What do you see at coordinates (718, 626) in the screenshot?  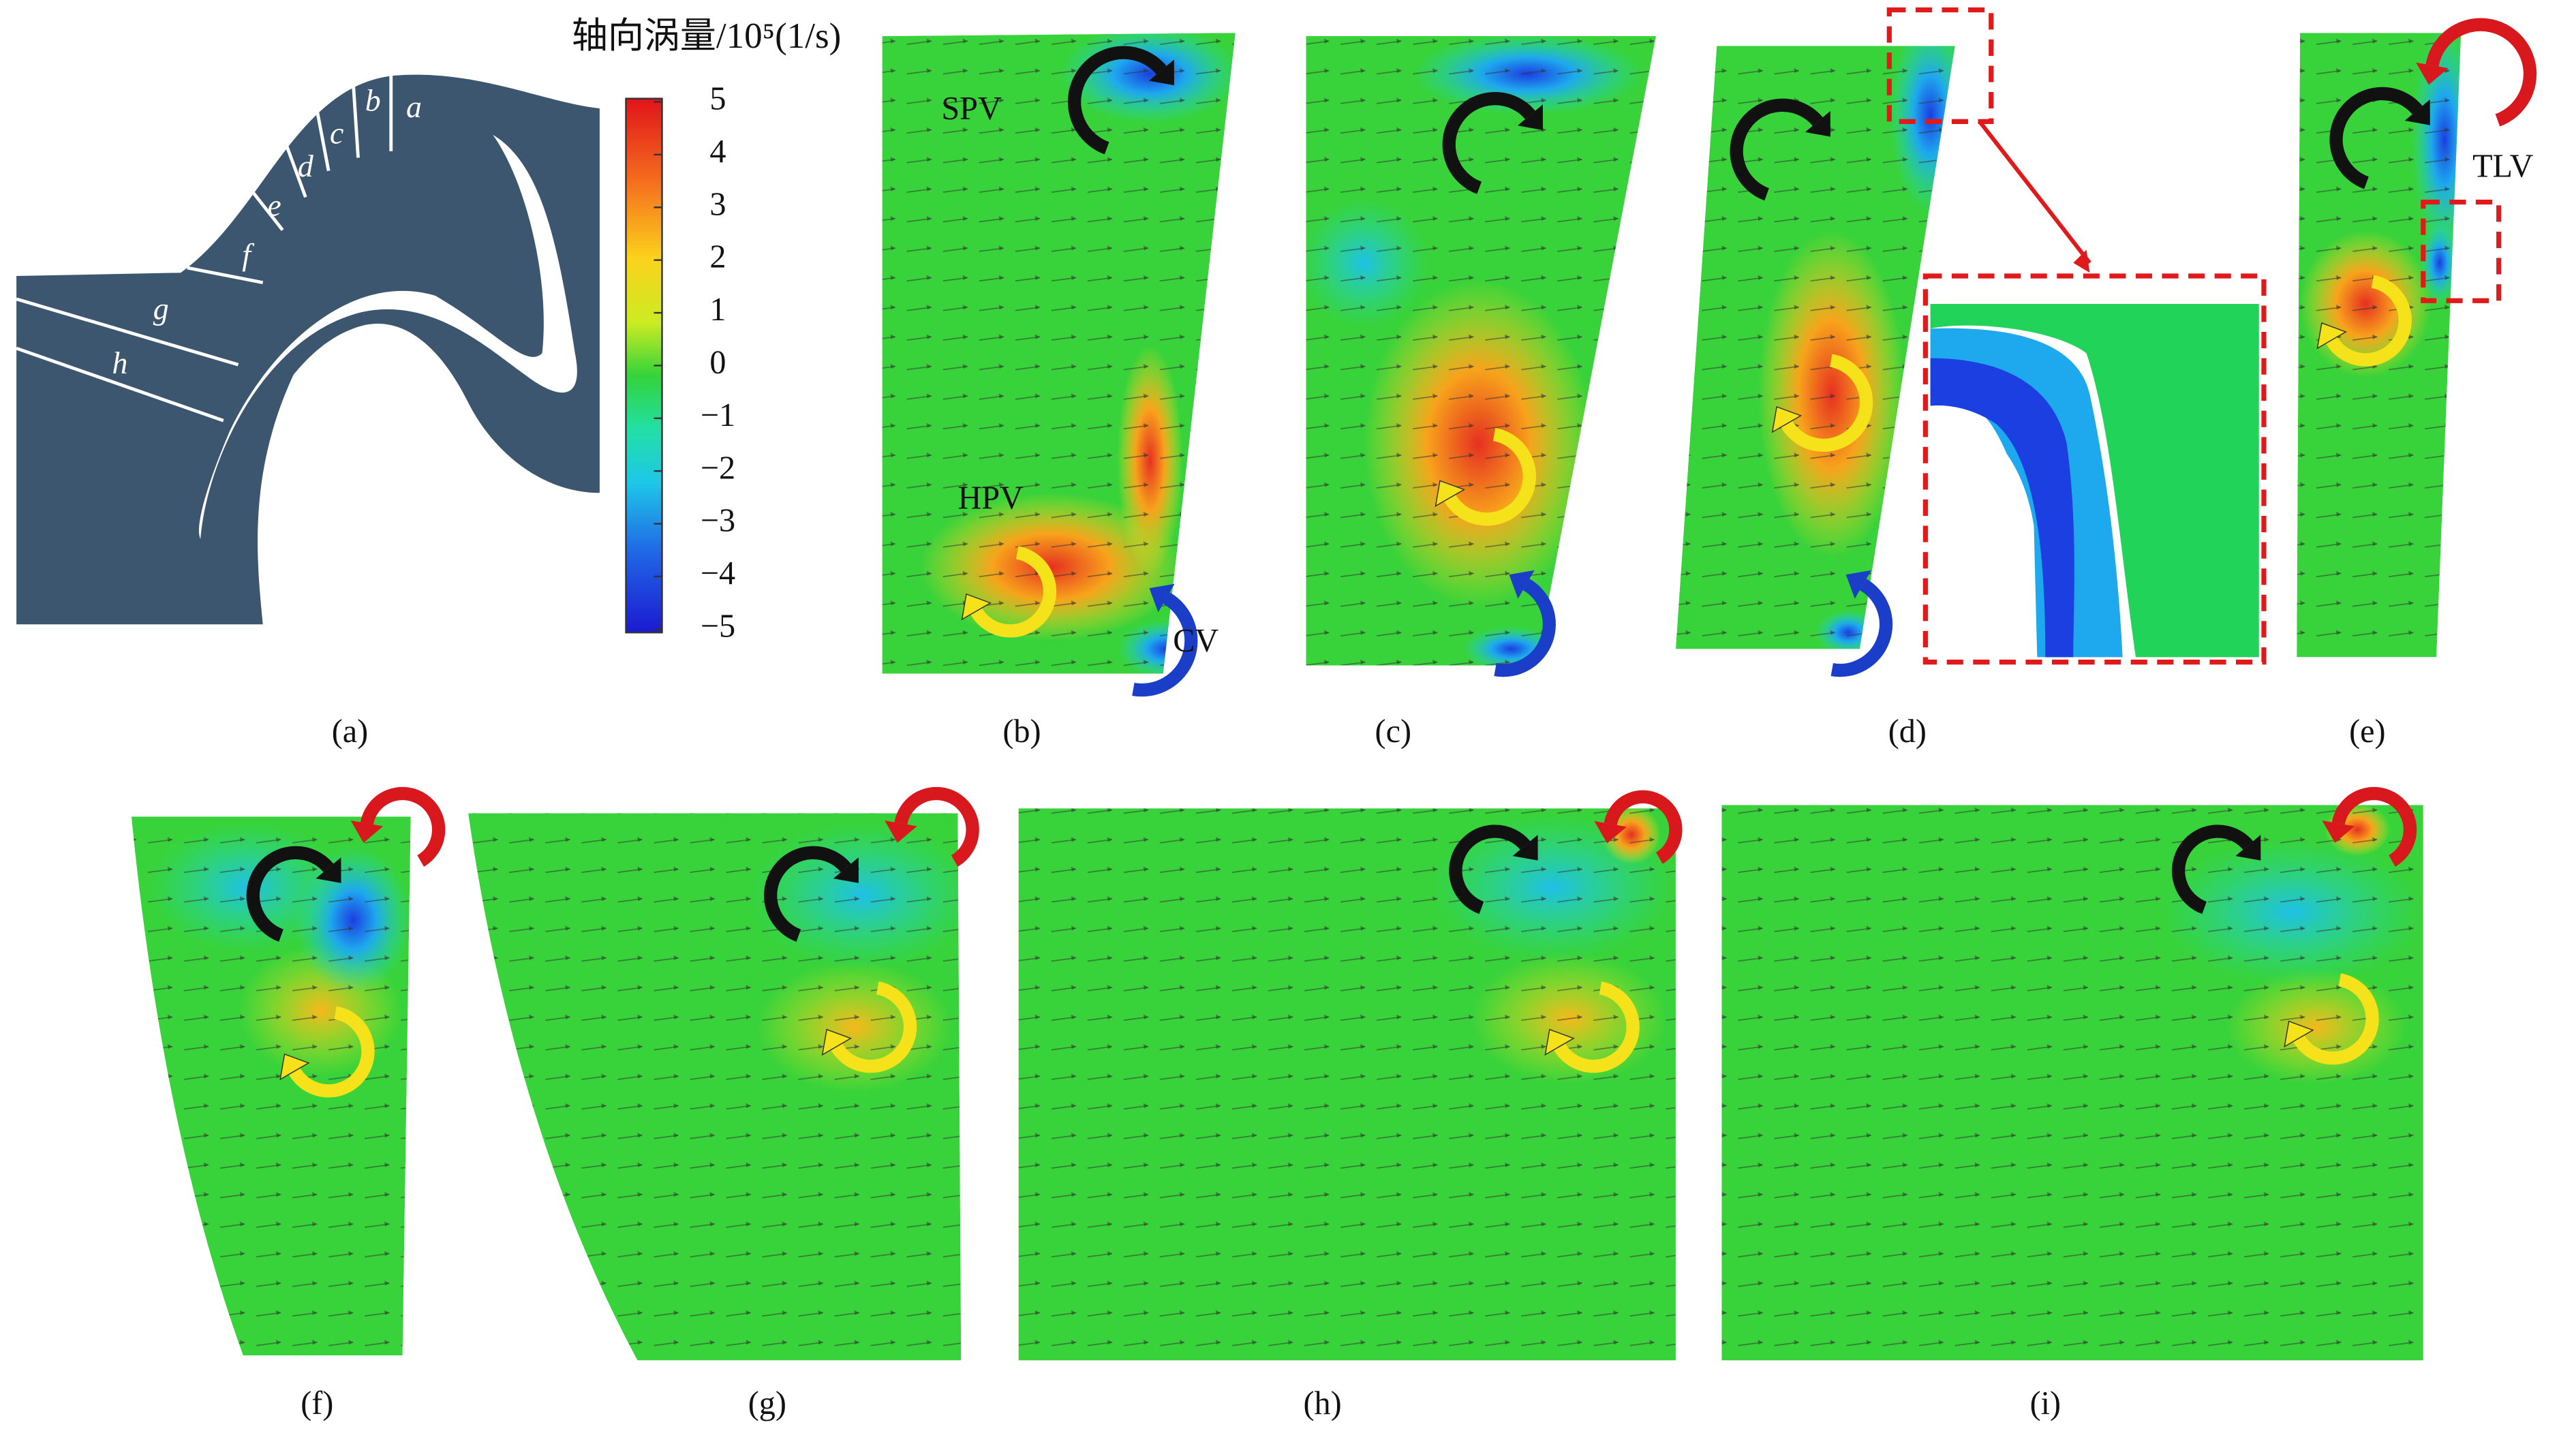 I see `colorbar-tick-label: −5` at bounding box center [718, 626].